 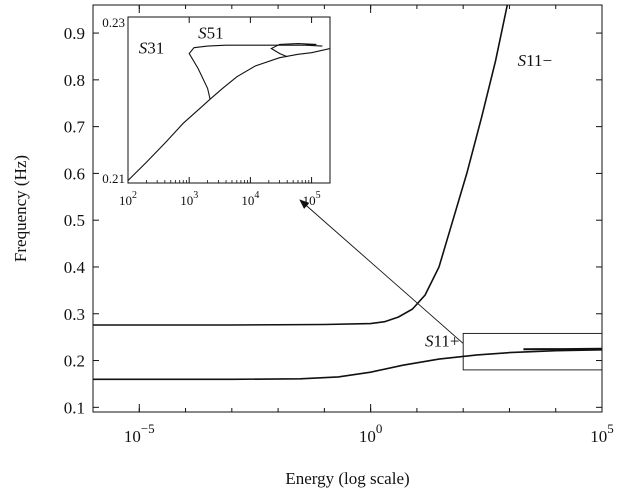 What do you see at coordinates (312, 199) in the screenshot?
I see `inset-x-tick-label: 10⁵` at bounding box center [312, 199].